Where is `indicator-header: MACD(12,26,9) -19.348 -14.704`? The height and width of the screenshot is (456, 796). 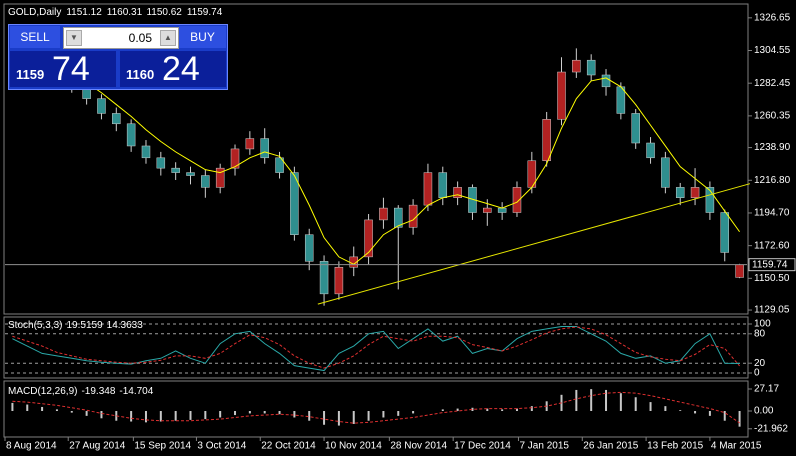
indicator-header: MACD(12,26,9) -19.348 -14.704 is located at coordinates (81, 391).